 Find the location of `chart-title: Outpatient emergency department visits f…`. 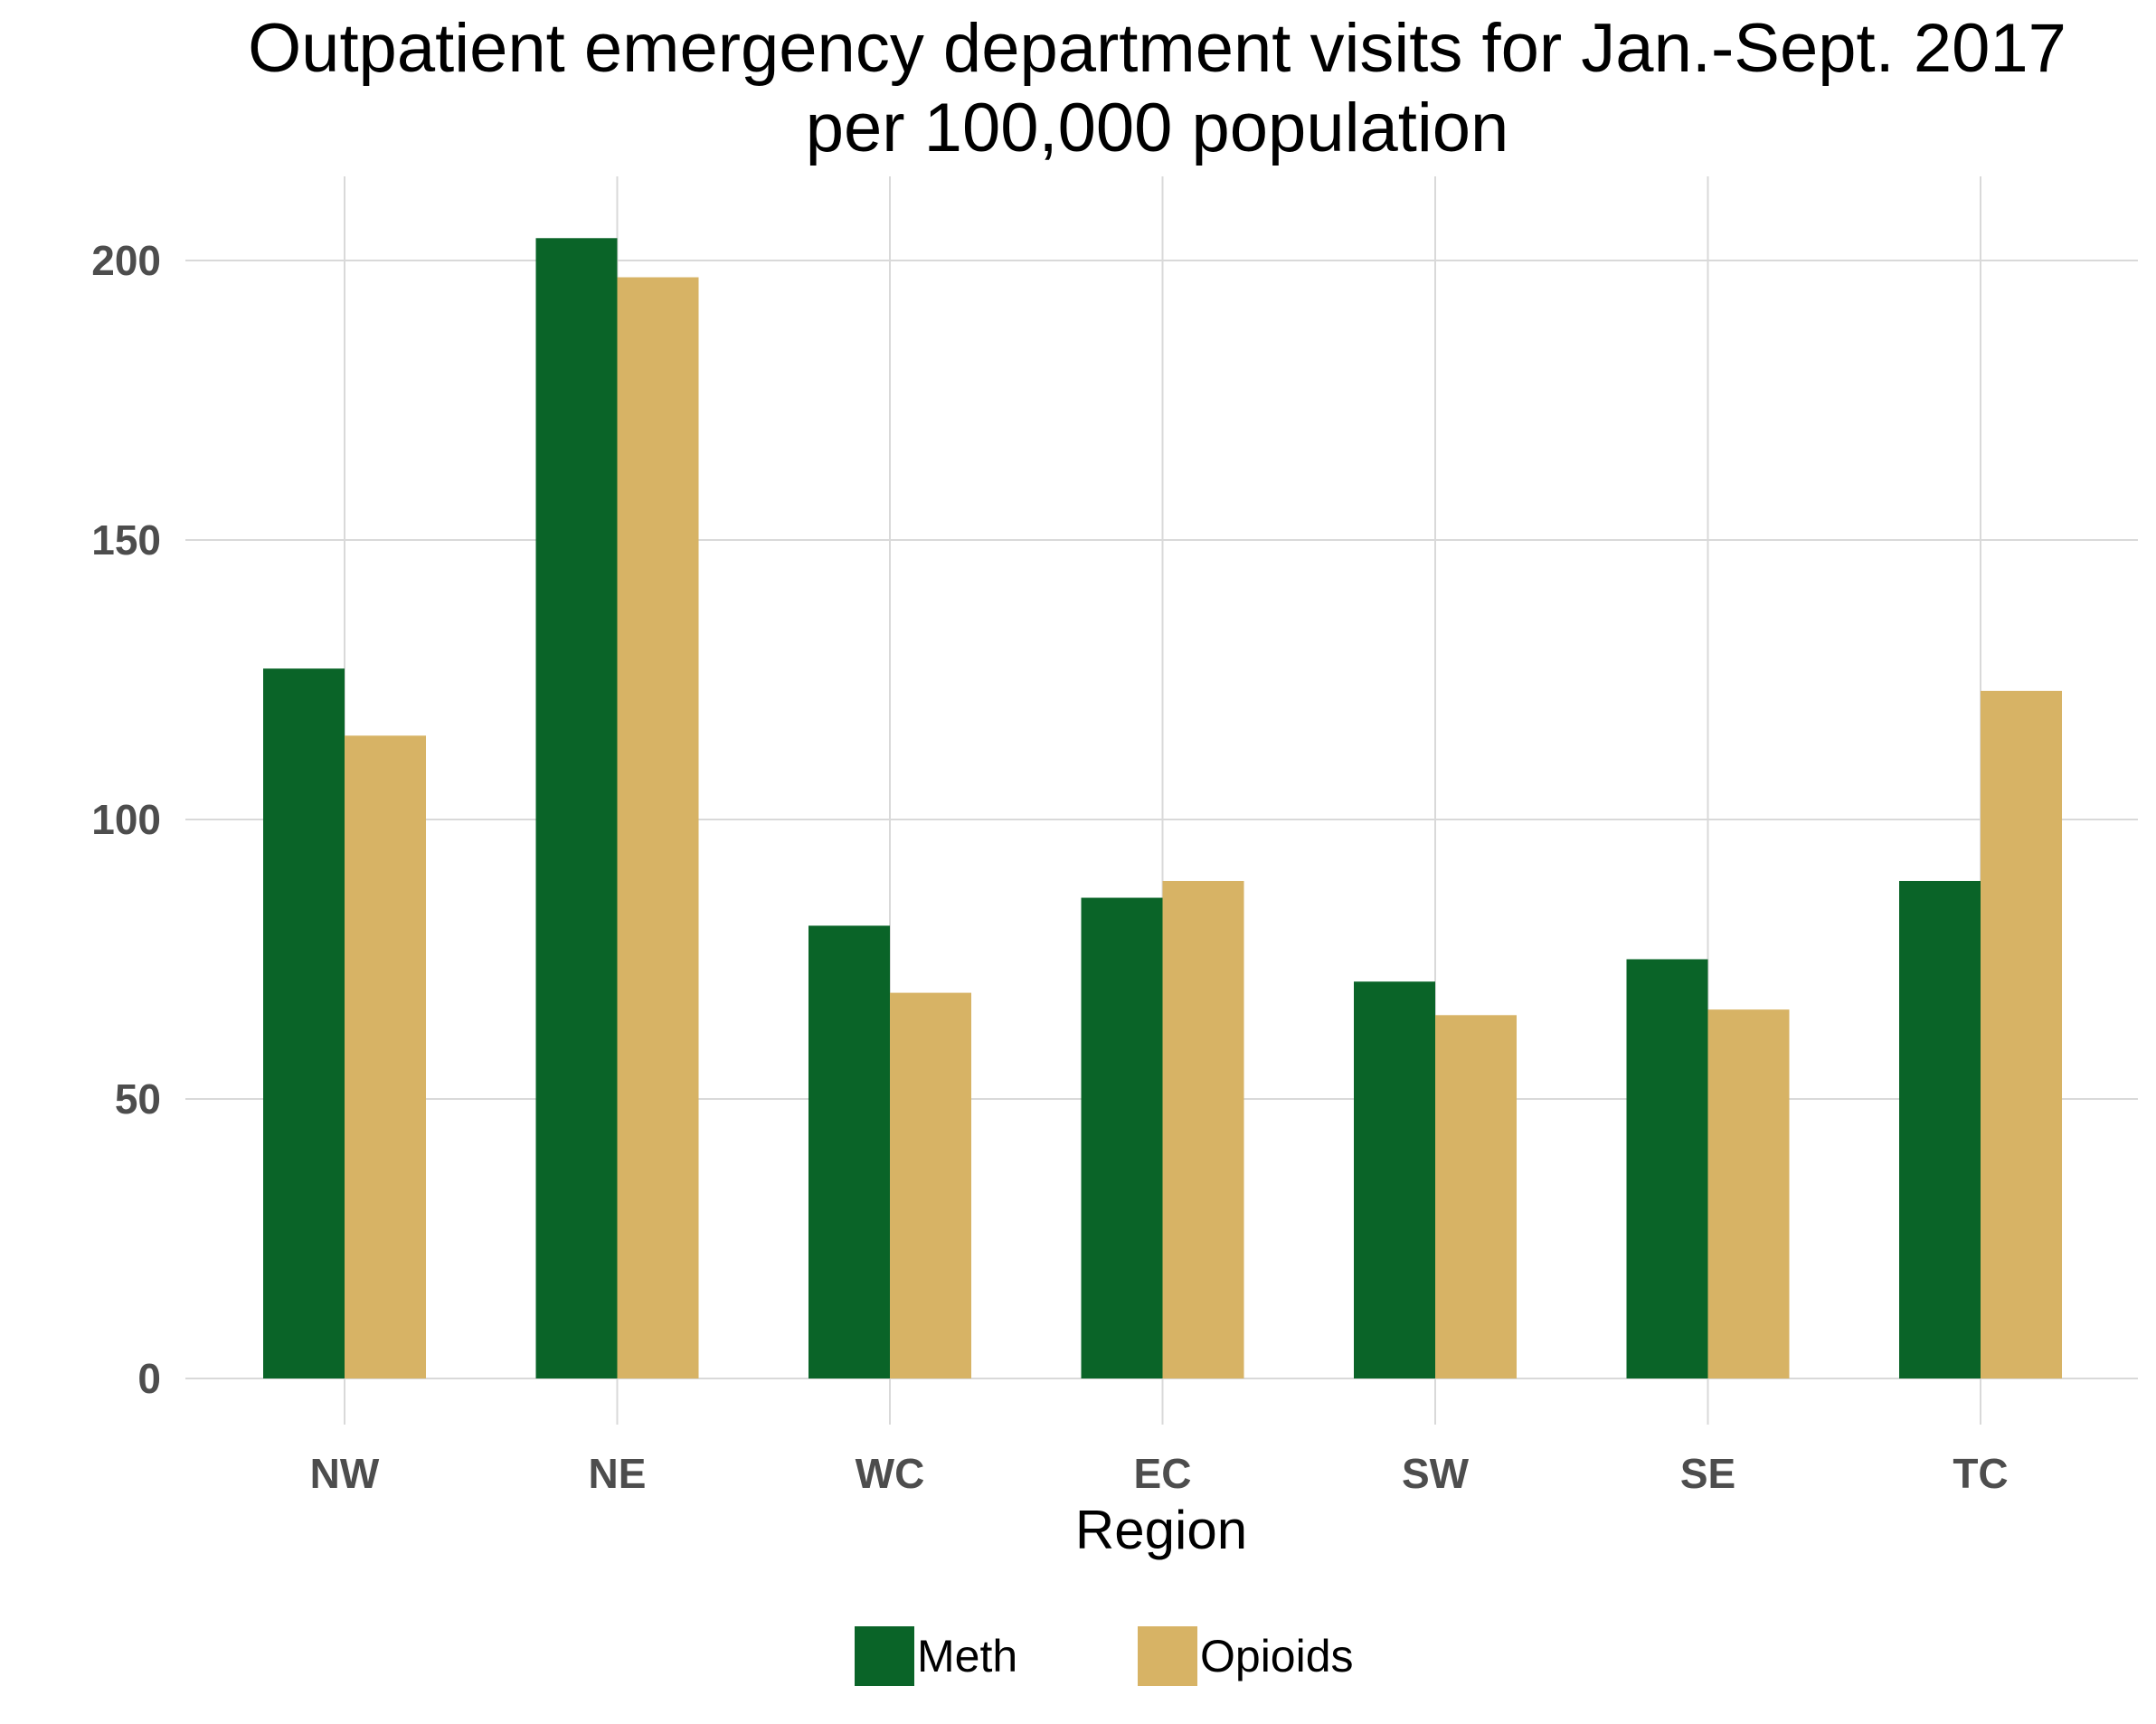

chart-title: Outpatient emergency department visits f… is located at coordinates (1078, 88).